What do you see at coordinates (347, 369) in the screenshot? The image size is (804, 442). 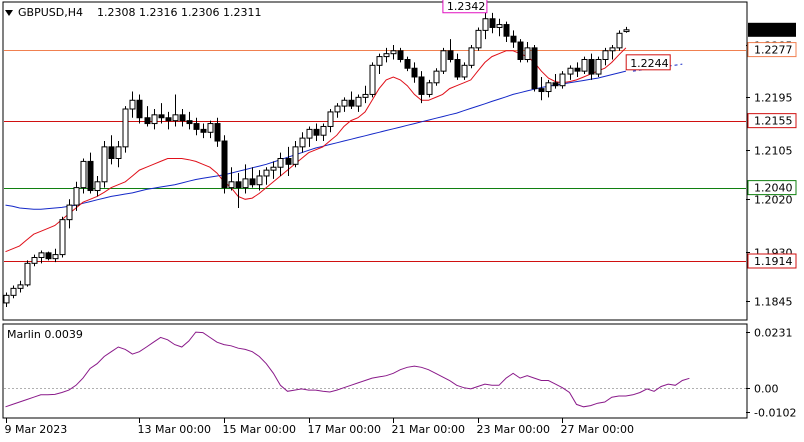 I see `oscillator-line` at bounding box center [347, 369].